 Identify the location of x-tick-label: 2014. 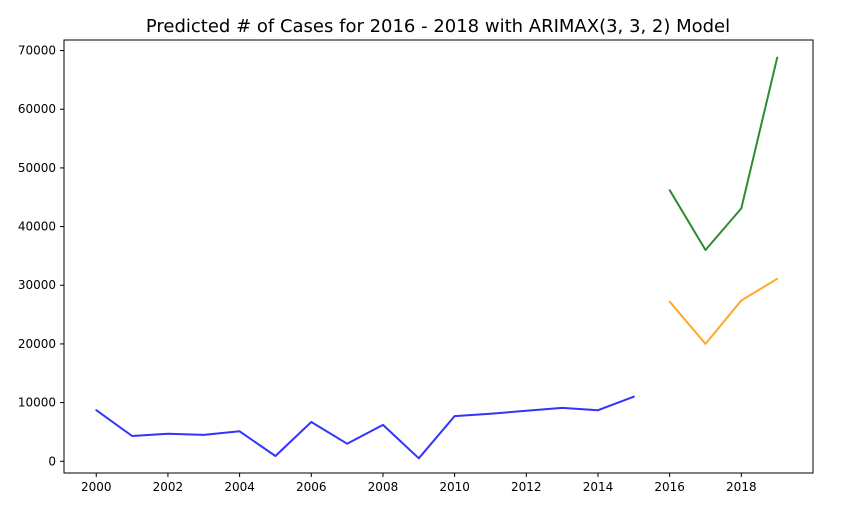
(598, 487).